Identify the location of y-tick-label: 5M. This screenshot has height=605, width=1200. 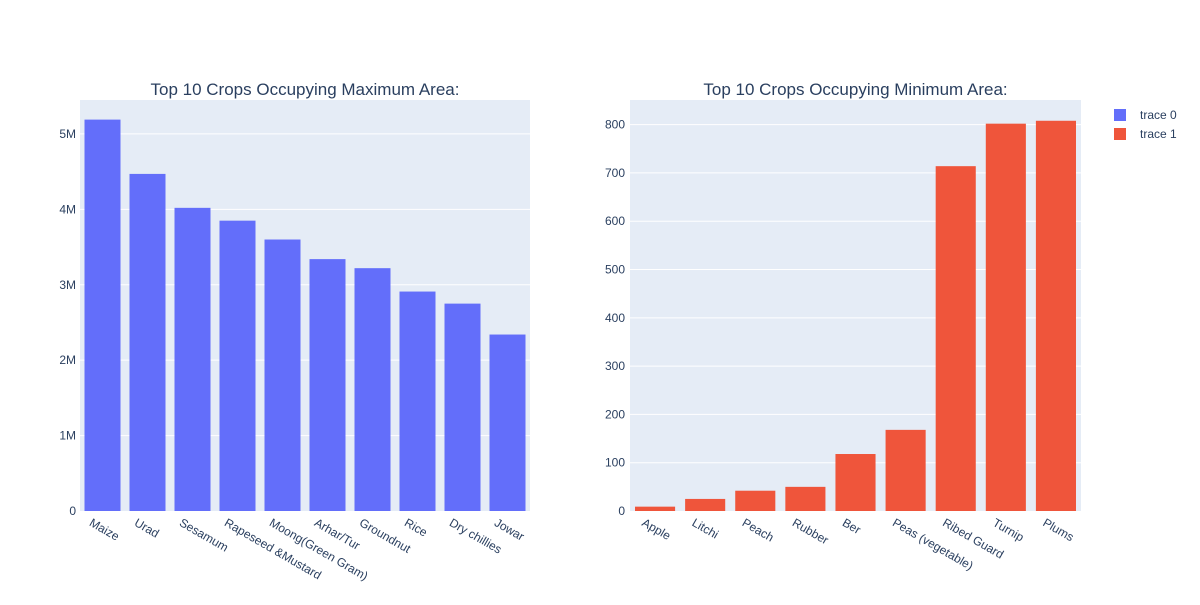
(67, 134).